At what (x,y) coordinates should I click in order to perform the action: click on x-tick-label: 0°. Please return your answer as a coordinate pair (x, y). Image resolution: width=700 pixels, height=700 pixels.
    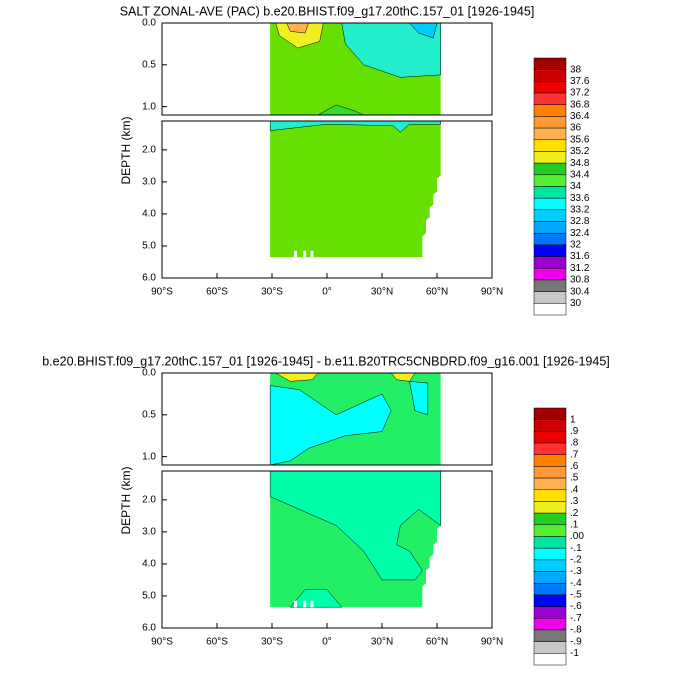
    Looking at the image, I should click on (327, 642).